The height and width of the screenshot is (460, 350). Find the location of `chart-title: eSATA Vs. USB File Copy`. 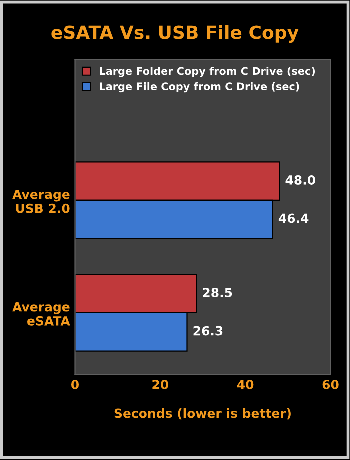

chart-title: eSATA Vs. USB File Copy is located at coordinates (175, 34).